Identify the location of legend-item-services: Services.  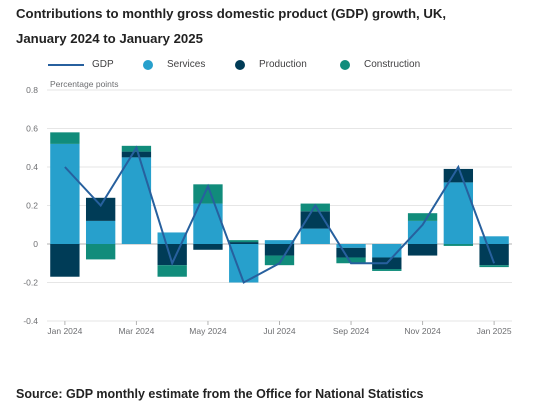
(174, 64).